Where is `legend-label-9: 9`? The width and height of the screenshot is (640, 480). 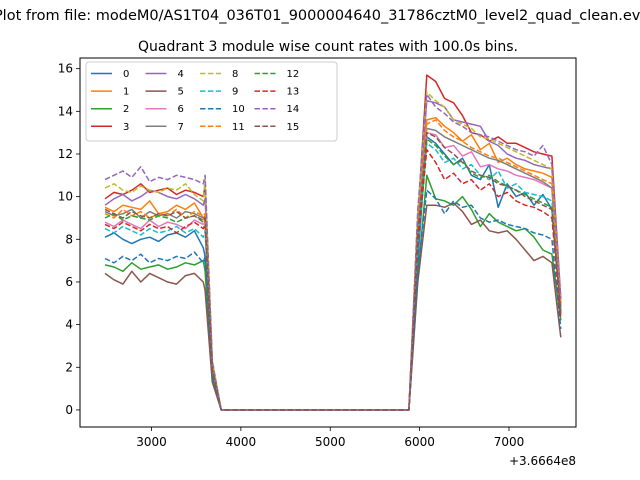
legend-label-9: 9 is located at coordinates (235, 92).